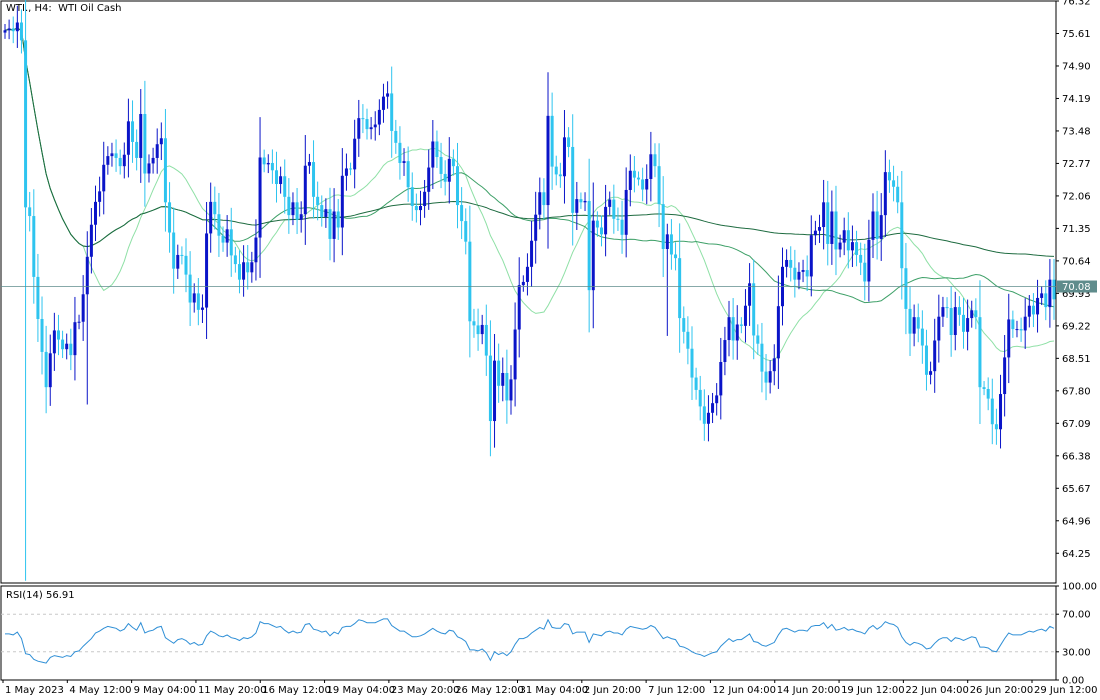 This screenshot has height=700, width=1100. I want to click on price-axis-label: 72.77, so click(1076, 164).